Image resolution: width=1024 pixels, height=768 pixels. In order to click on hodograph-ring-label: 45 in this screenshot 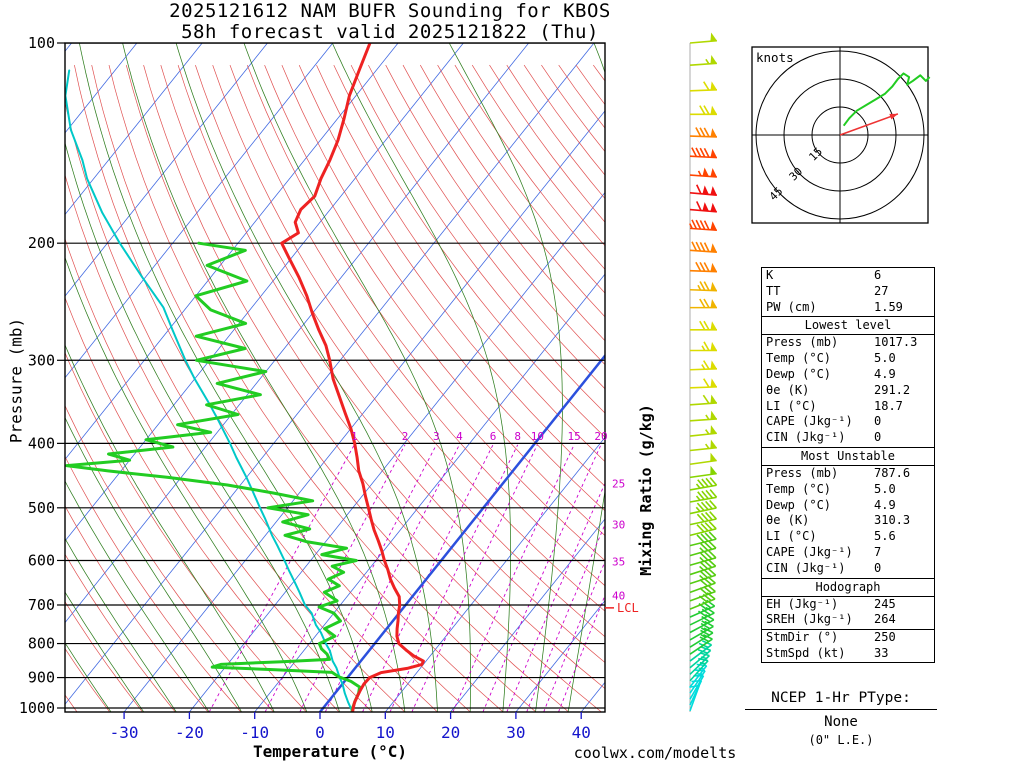, I will do `click(776, 194)`.